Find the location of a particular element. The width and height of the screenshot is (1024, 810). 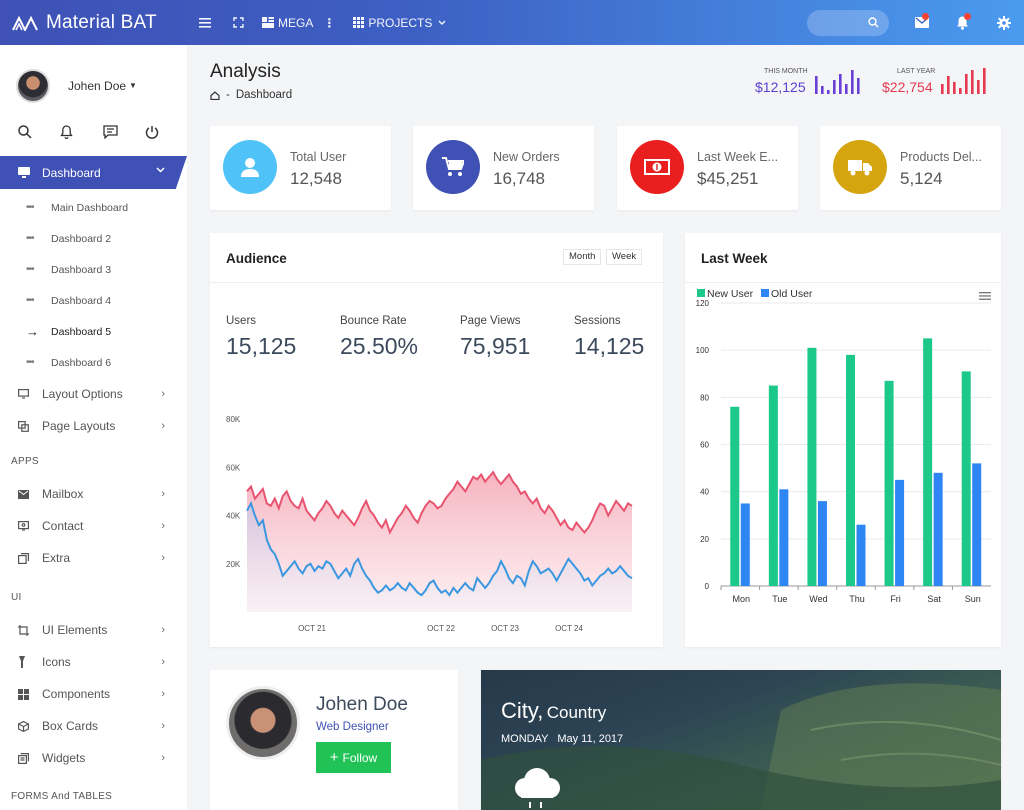

sidebar-item-layout-options: Layout Options › is located at coordinates (93, 394).